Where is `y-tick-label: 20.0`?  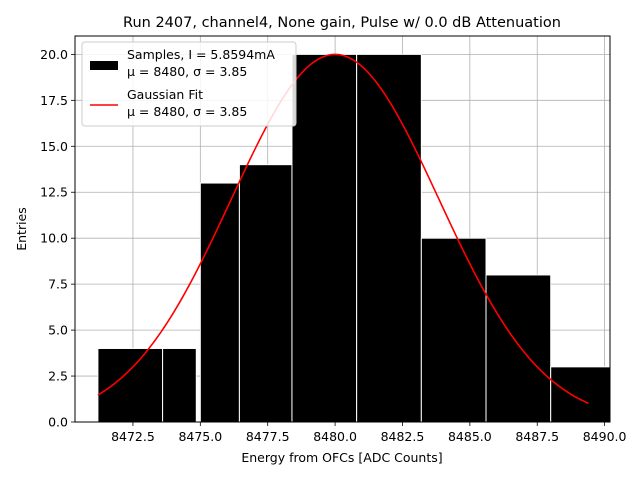 y-tick-label: 20.0 is located at coordinates (54, 54).